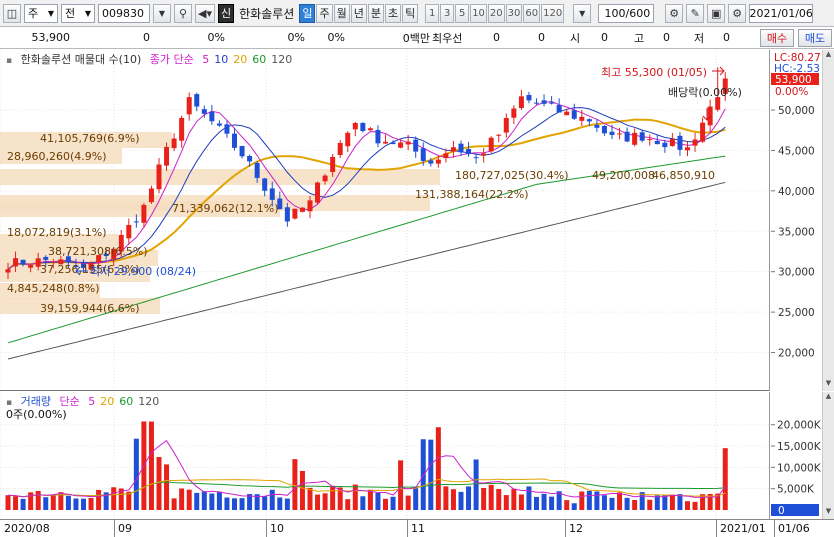 The height and width of the screenshot is (537, 834). Describe the element at coordinates (699, 38) in the screenshot. I see `low-label: 저` at that location.